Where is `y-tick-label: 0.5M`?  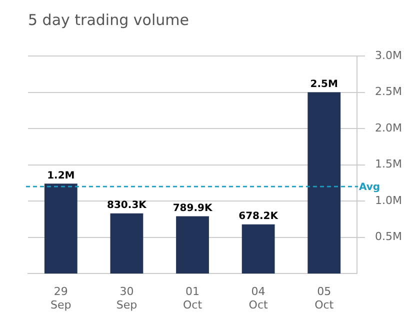 y-tick-label: 0.5M is located at coordinates (388, 237).